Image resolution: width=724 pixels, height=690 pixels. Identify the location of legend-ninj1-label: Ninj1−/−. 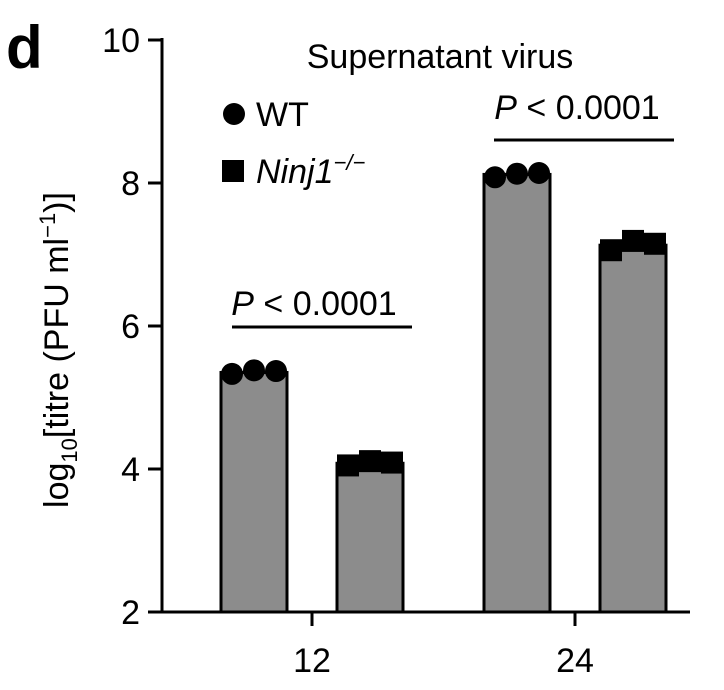
(310, 170).